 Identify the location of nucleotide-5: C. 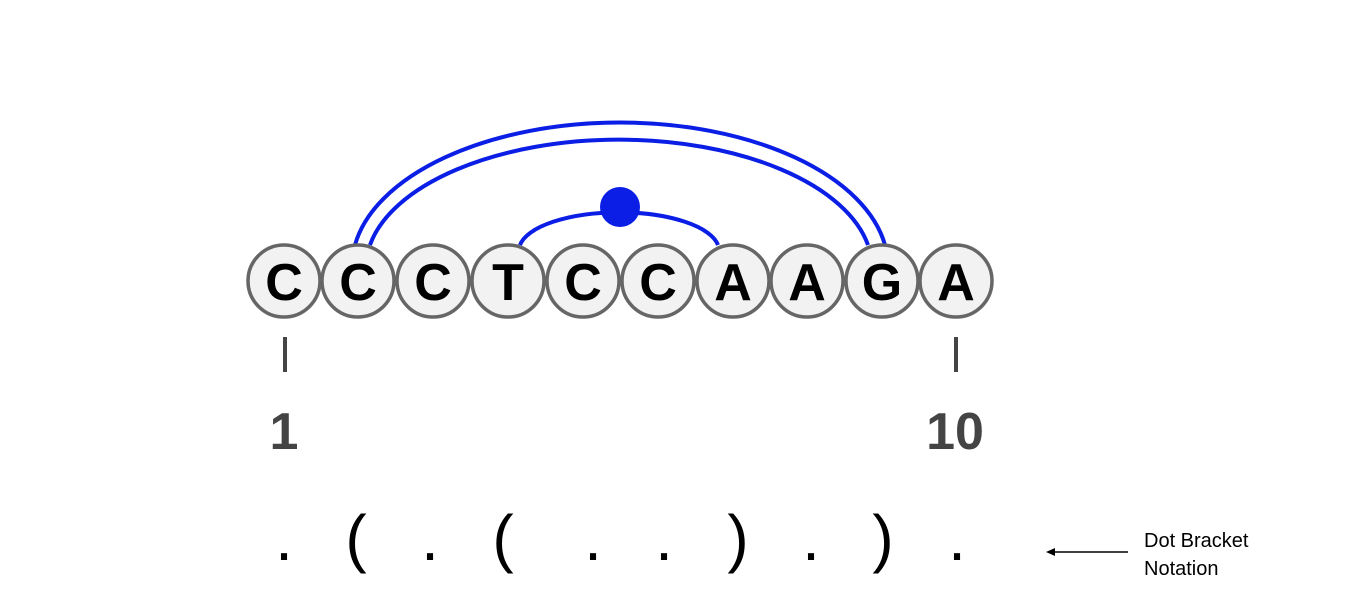
(583, 281).